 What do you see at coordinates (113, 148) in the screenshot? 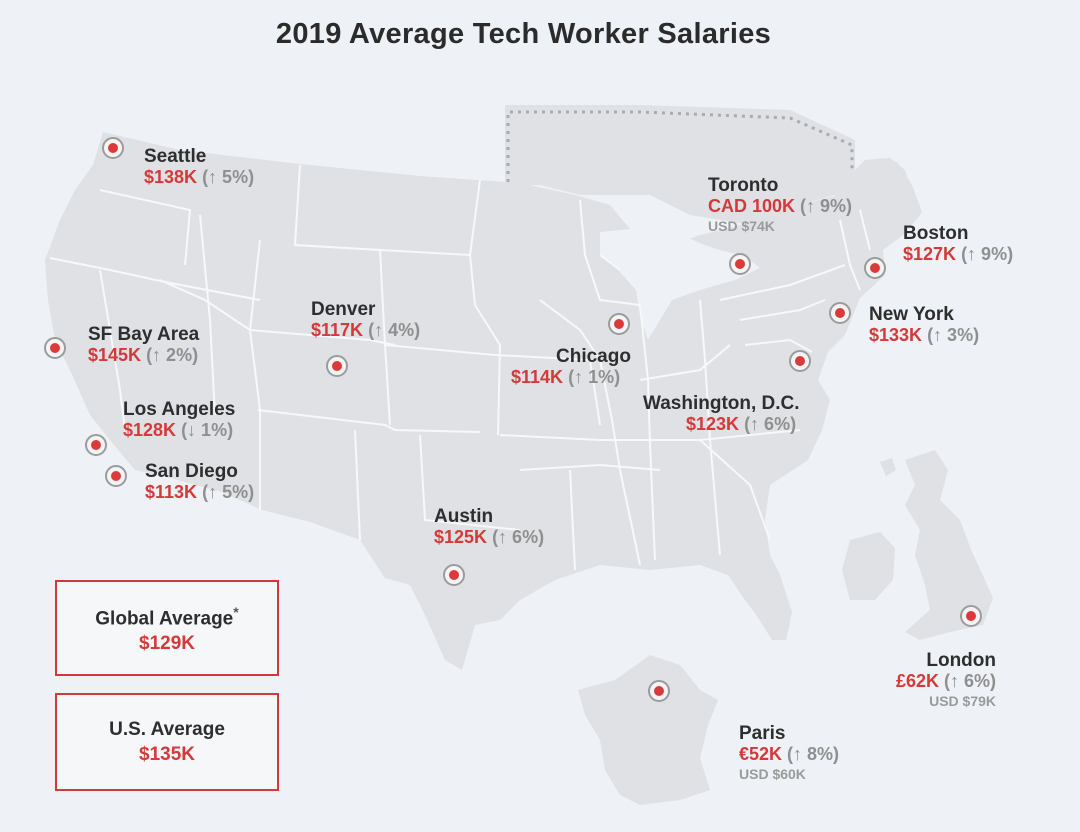
I see `seattle-marker` at bounding box center [113, 148].